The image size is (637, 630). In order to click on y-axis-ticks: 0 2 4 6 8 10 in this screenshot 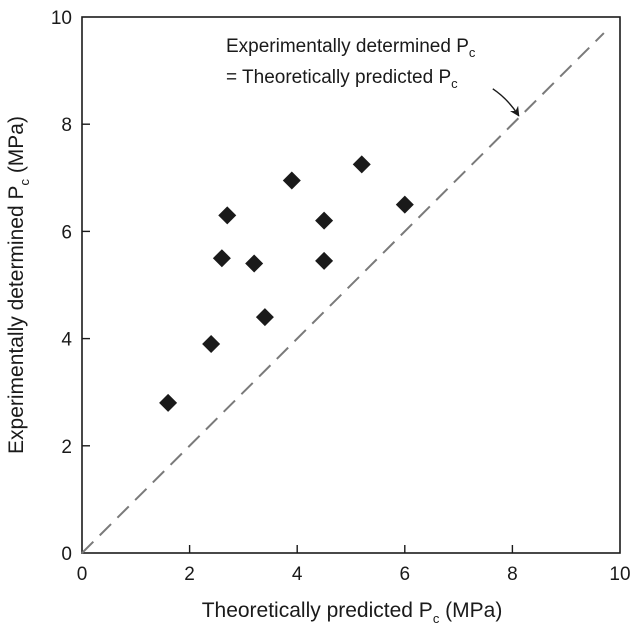, I will do `click(70, 286)`.